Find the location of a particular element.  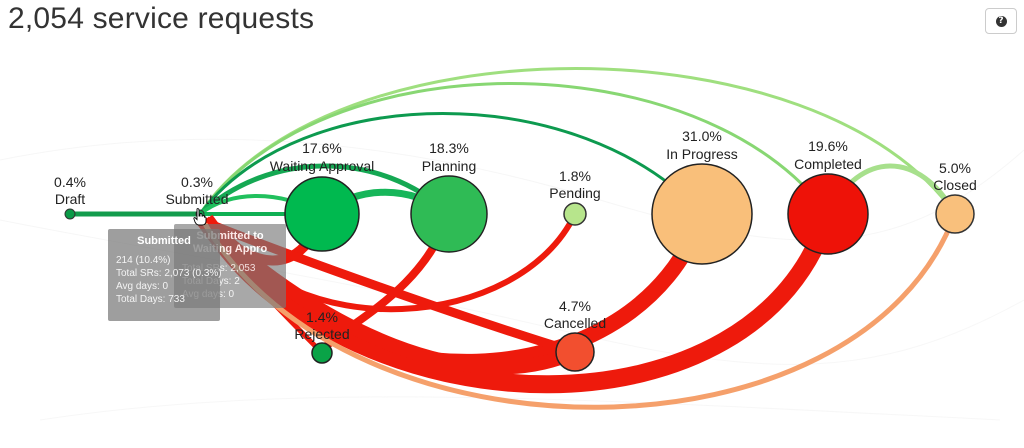

page-title: 2,054 service requests is located at coordinates (161, 18).